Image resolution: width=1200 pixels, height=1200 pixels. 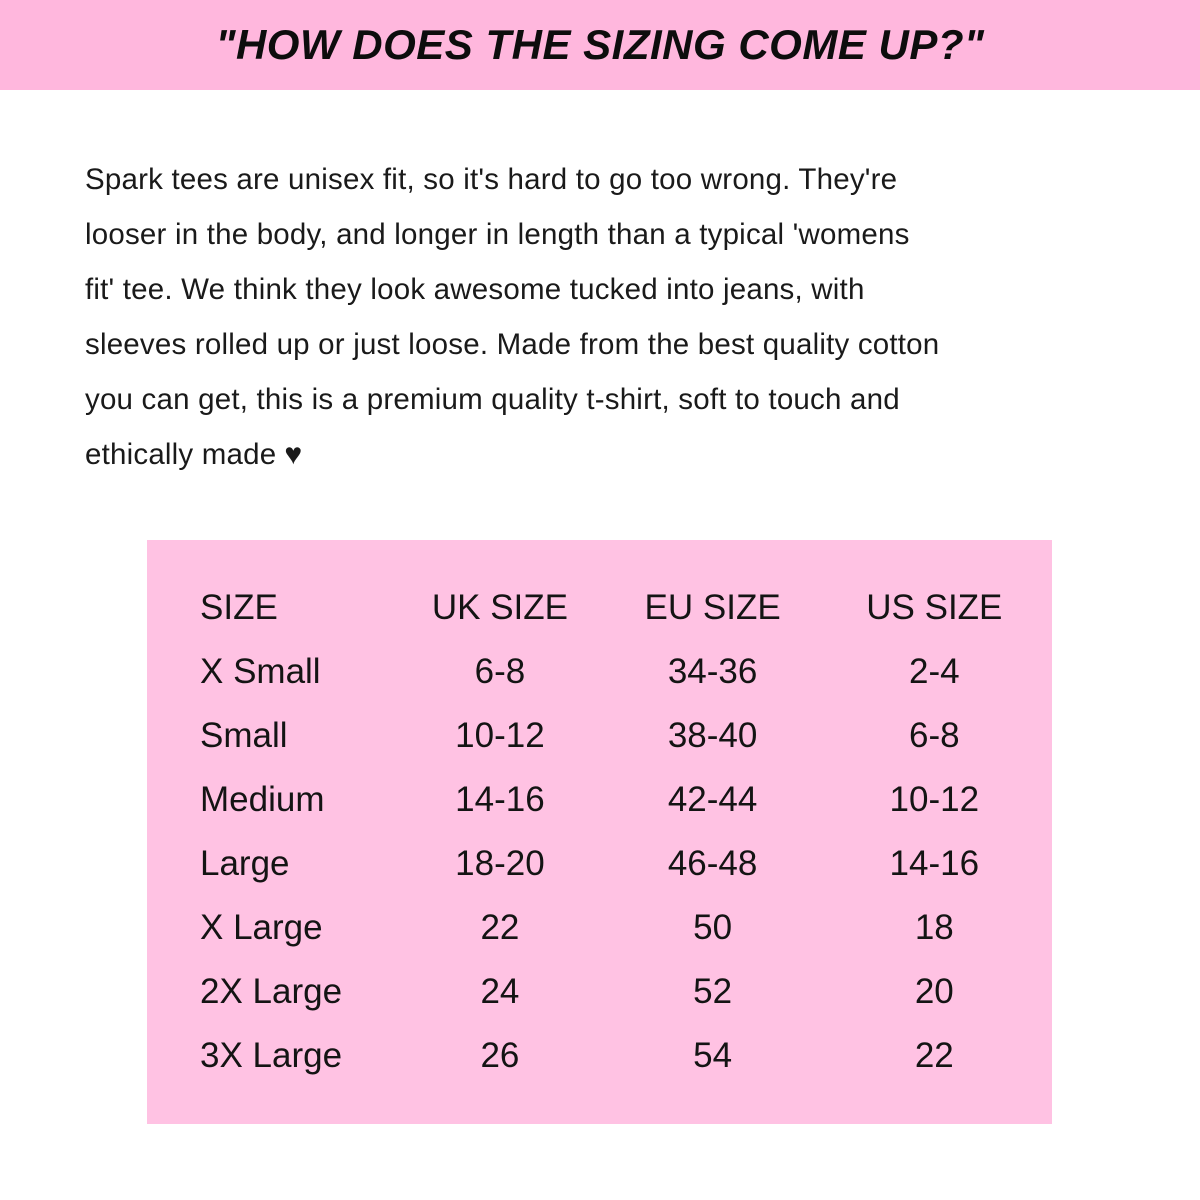 I want to click on cell-us-size: 10-12, so click(x=934, y=799).